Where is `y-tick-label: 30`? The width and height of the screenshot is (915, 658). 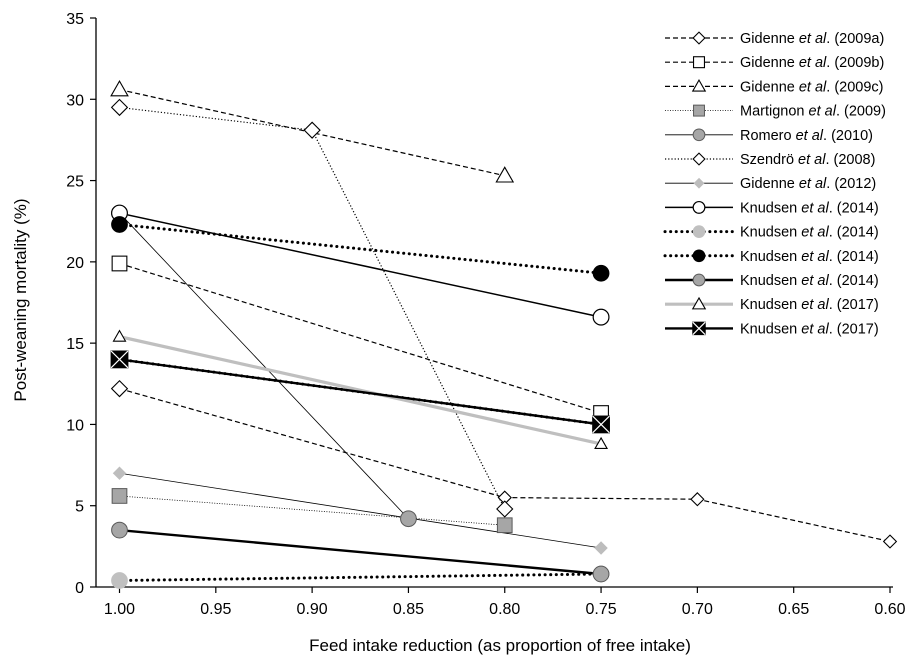
y-tick-label: 30 is located at coordinates (75, 100).